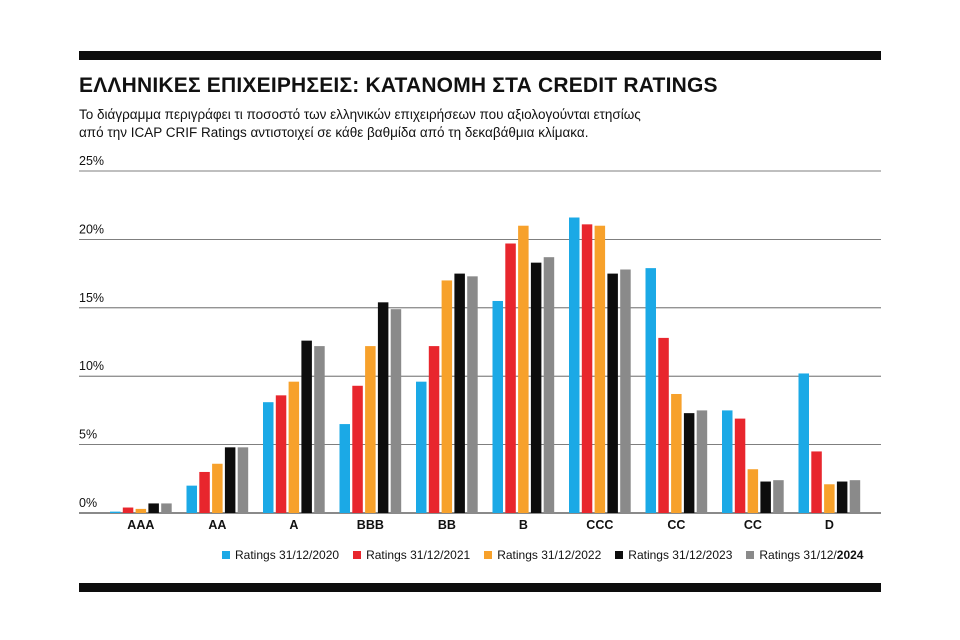 Image resolution: width=960 pixels, height=640 pixels. I want to click on bottom-rule, so click(480, 587).